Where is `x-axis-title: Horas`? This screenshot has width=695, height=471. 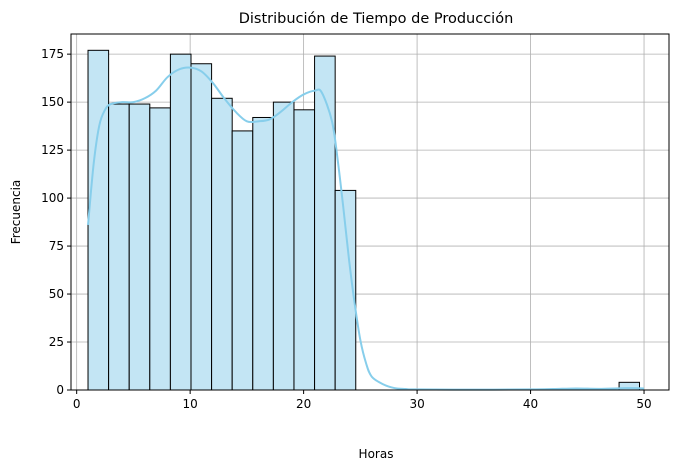
x-axis-title: Horas is located at coordinates (376, 454).